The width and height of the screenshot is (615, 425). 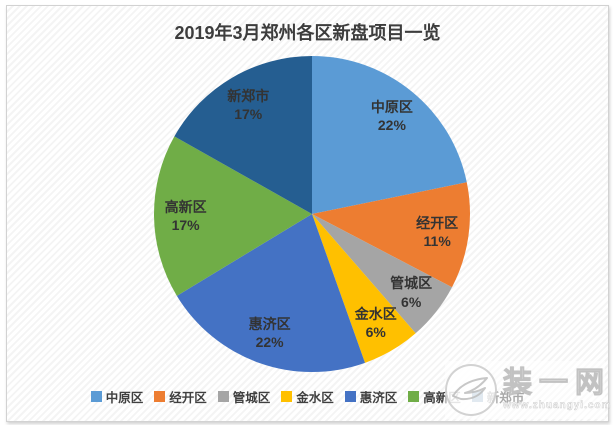 What do you see at coordinates (188, 397) in the screenshot?
I see `legend-label: 经开区` at bounding box center [188, 397].